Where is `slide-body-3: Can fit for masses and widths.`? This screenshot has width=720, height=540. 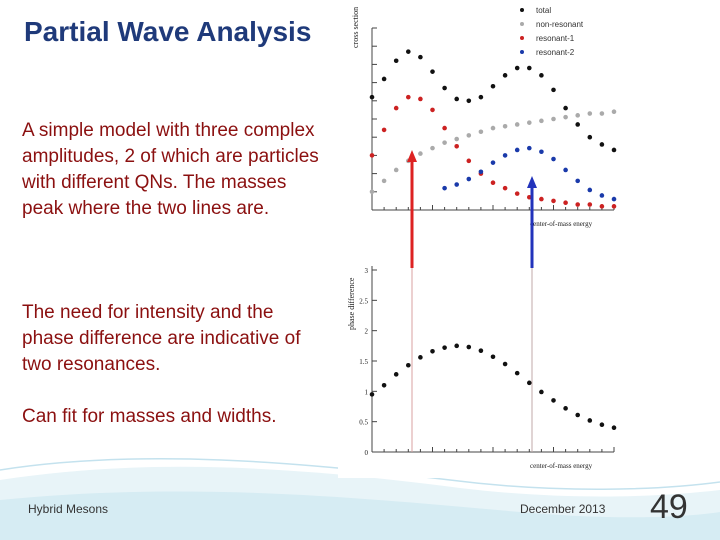
slide-body-3: Can fit for masses and widths. is located at coordinates (172, 417).